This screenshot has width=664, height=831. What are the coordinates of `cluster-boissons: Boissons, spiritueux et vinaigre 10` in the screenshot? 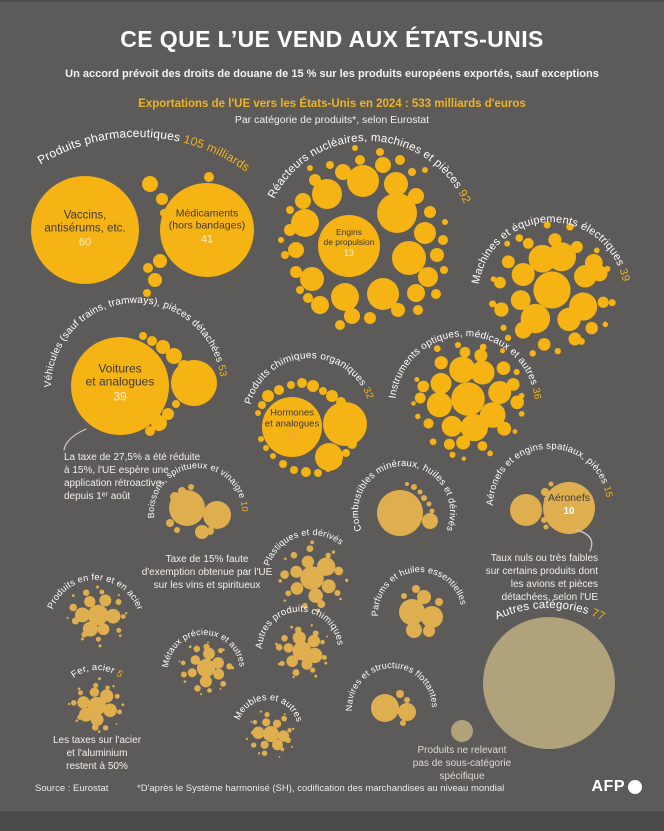 It's located at (198, 499).